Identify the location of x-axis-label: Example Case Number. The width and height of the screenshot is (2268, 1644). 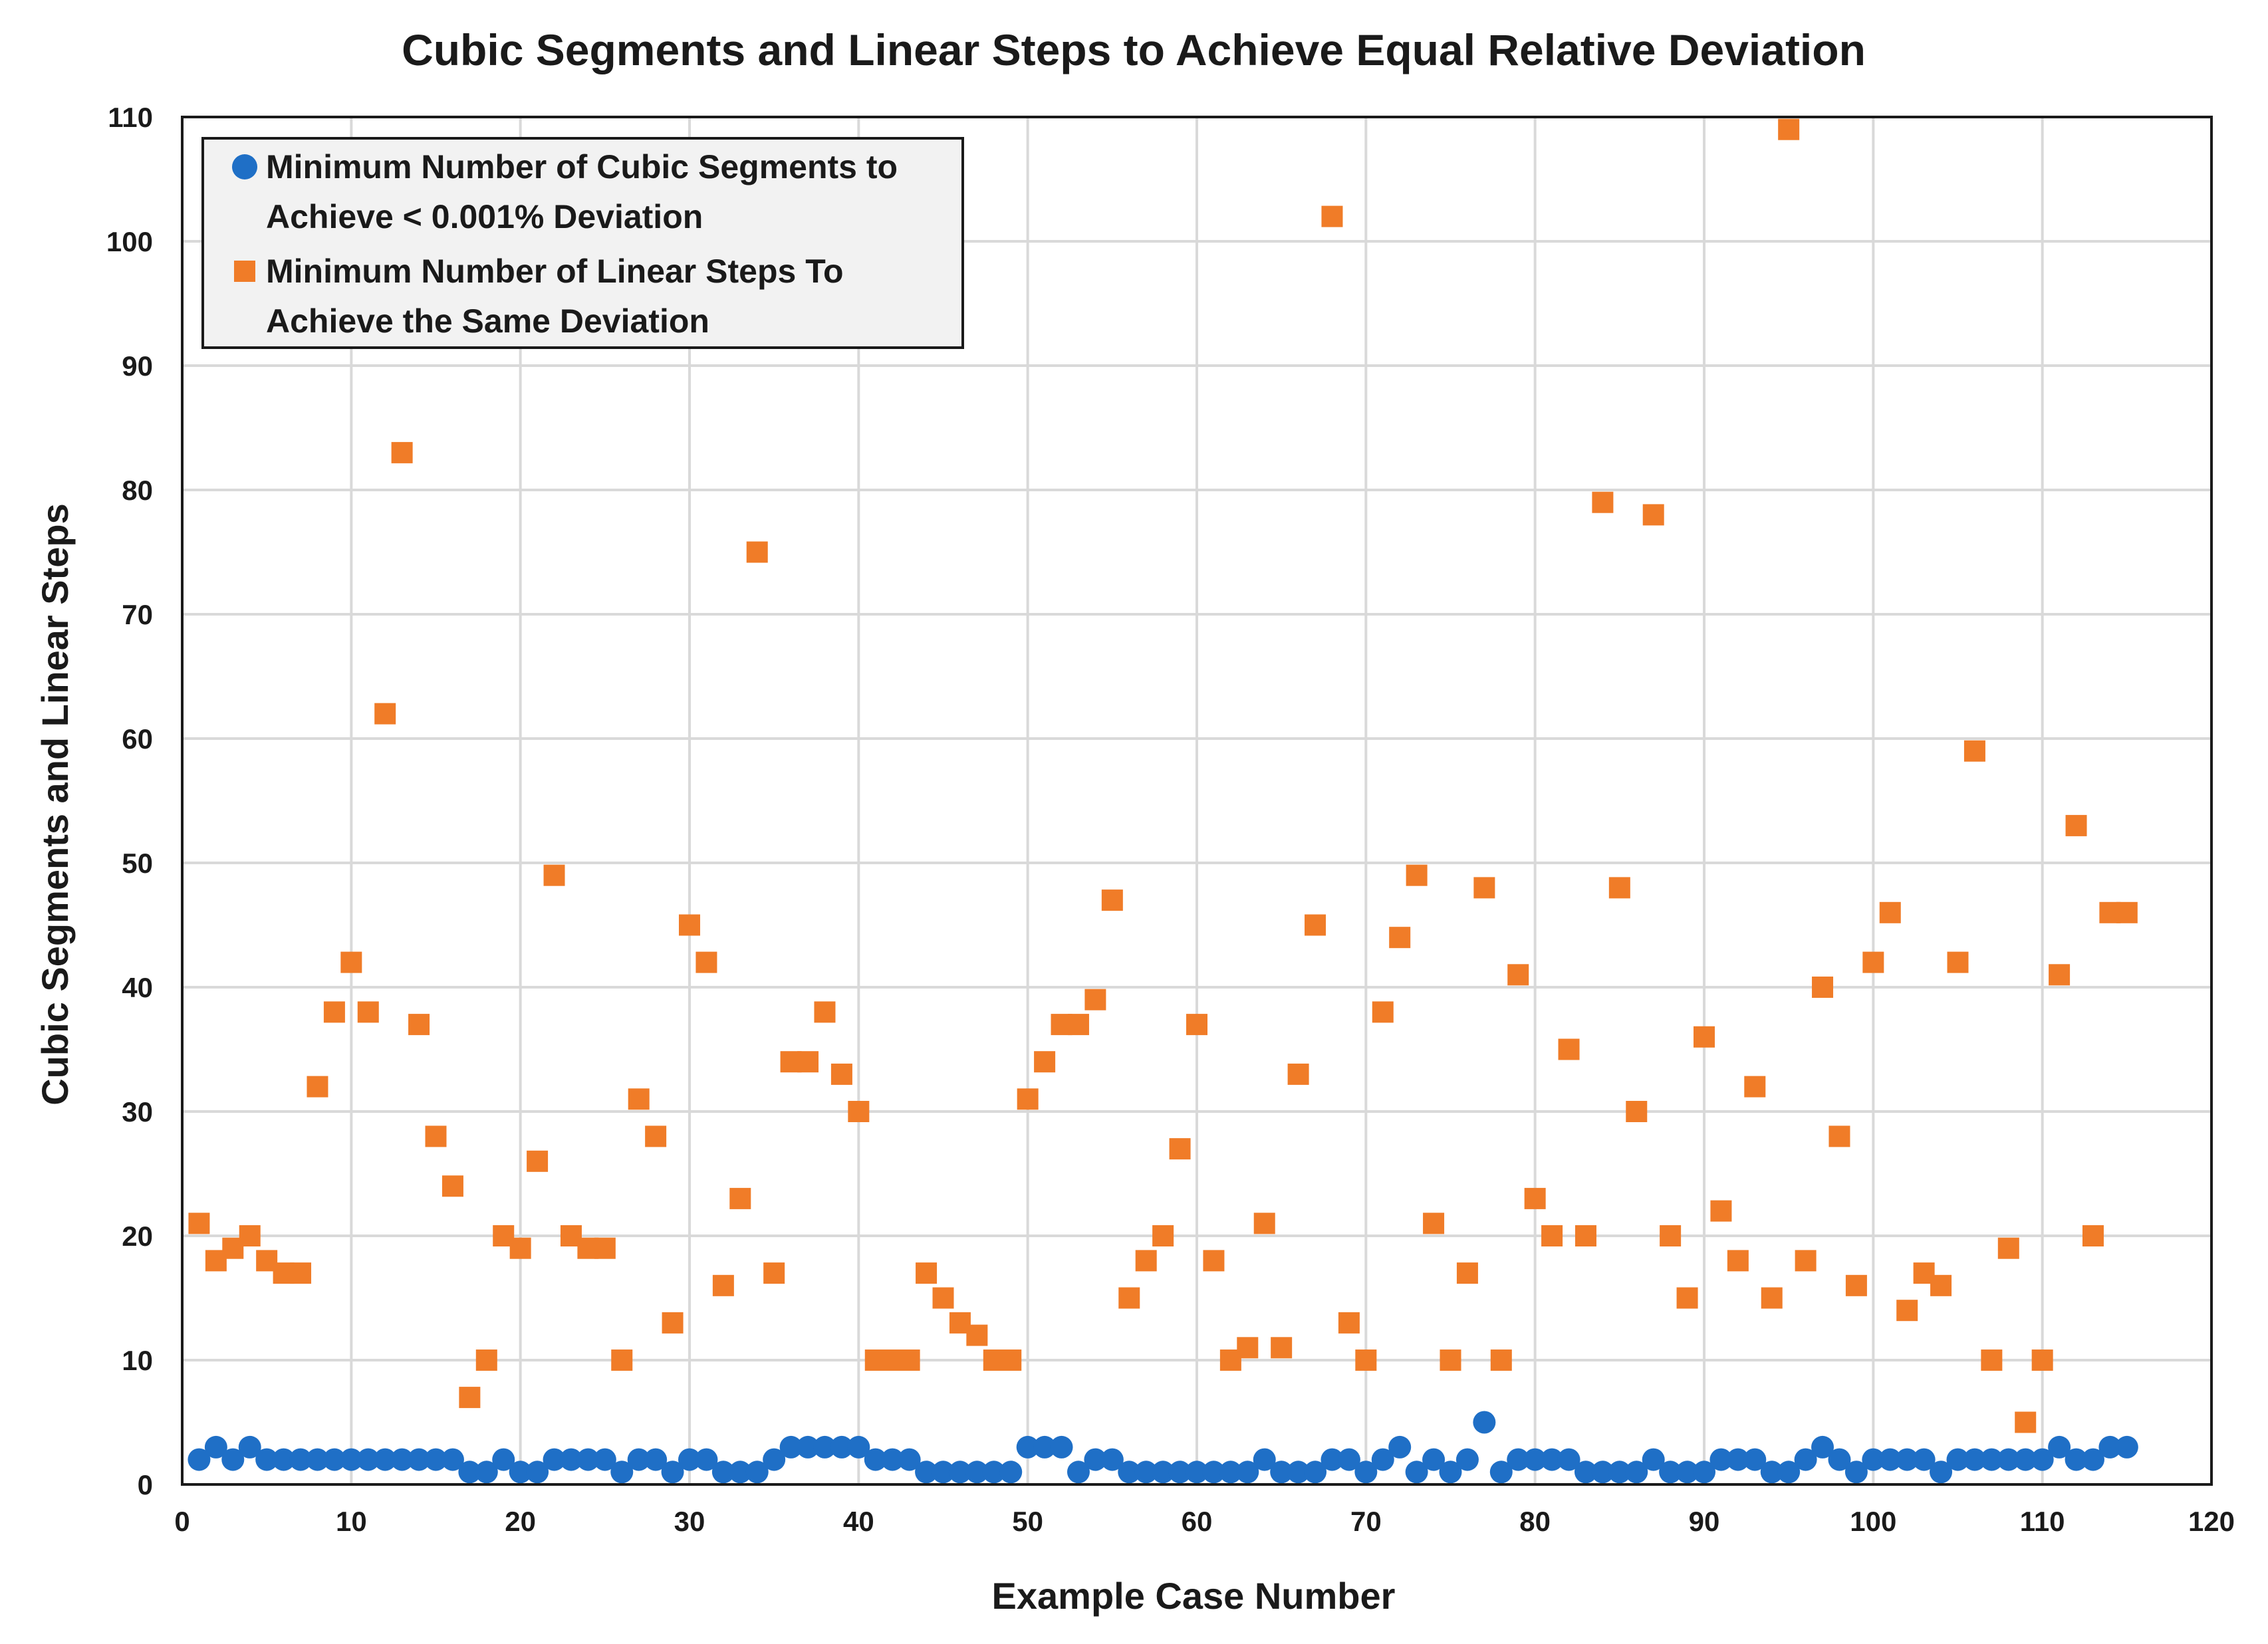
(1194, 1596).